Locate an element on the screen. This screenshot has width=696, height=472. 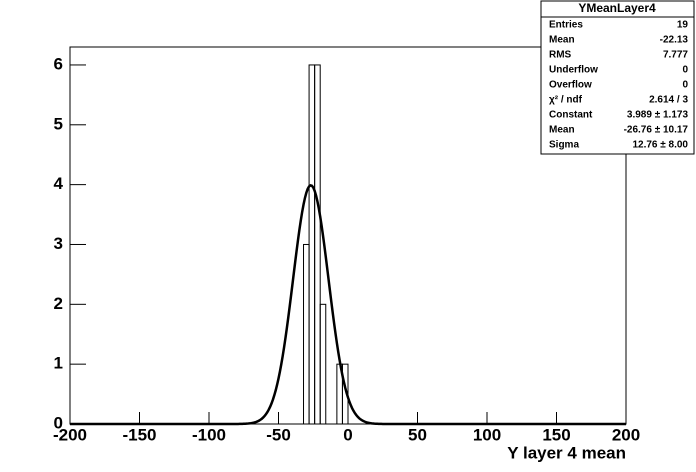
x-tick-label: -50 is located at coordinates (278, 434).